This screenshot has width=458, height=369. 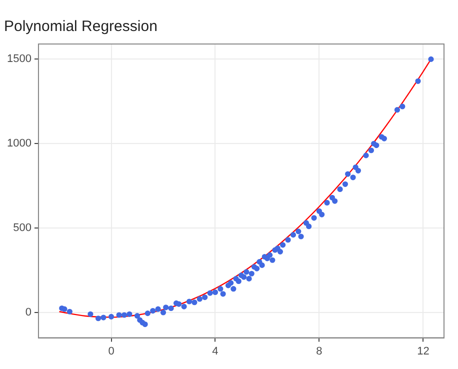 What do you see at coordinates (22, 228) in the screenshot?
I see `y-tick-label: 500` at bounding box center [22, 228].